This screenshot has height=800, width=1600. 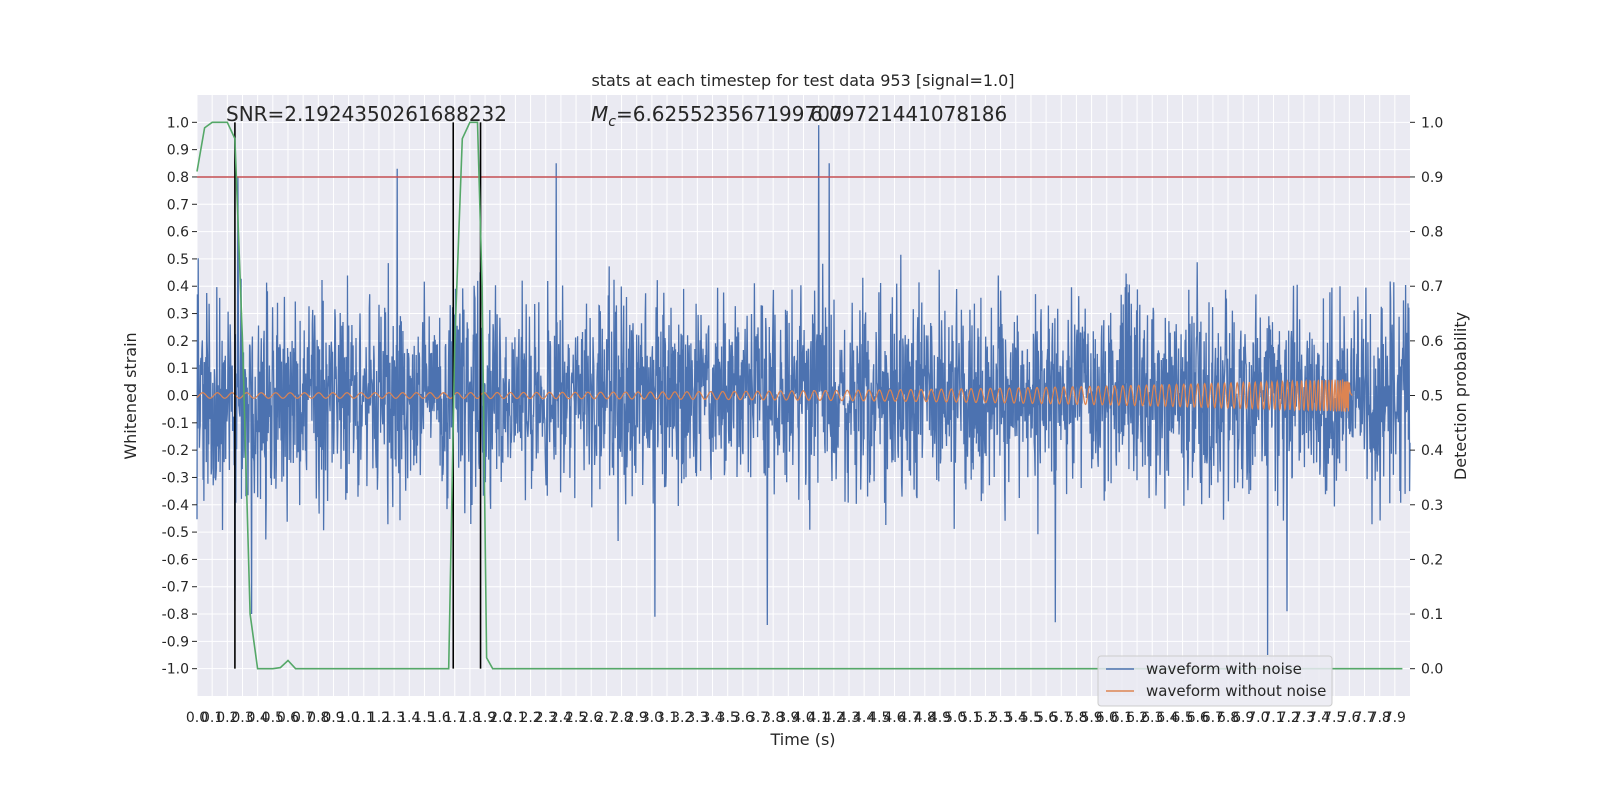 I want to click on x-tick-label: 0.3, so click(x=242, y=718).